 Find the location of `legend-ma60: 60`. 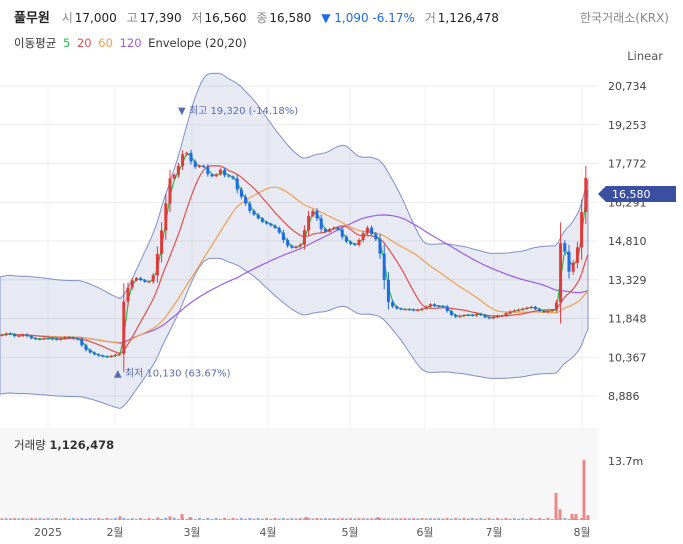

legend-ma60: 60 is located at coordinates (105, 43).